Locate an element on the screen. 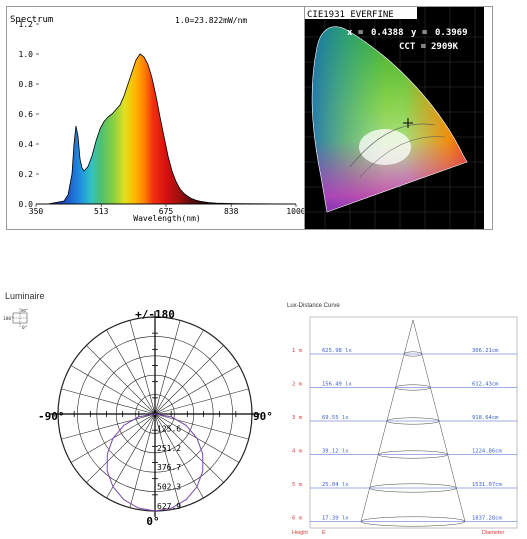 This screenshot has width=527, height=539. polar-radial-tick: 376.7 is located at coordinates (169, 467).